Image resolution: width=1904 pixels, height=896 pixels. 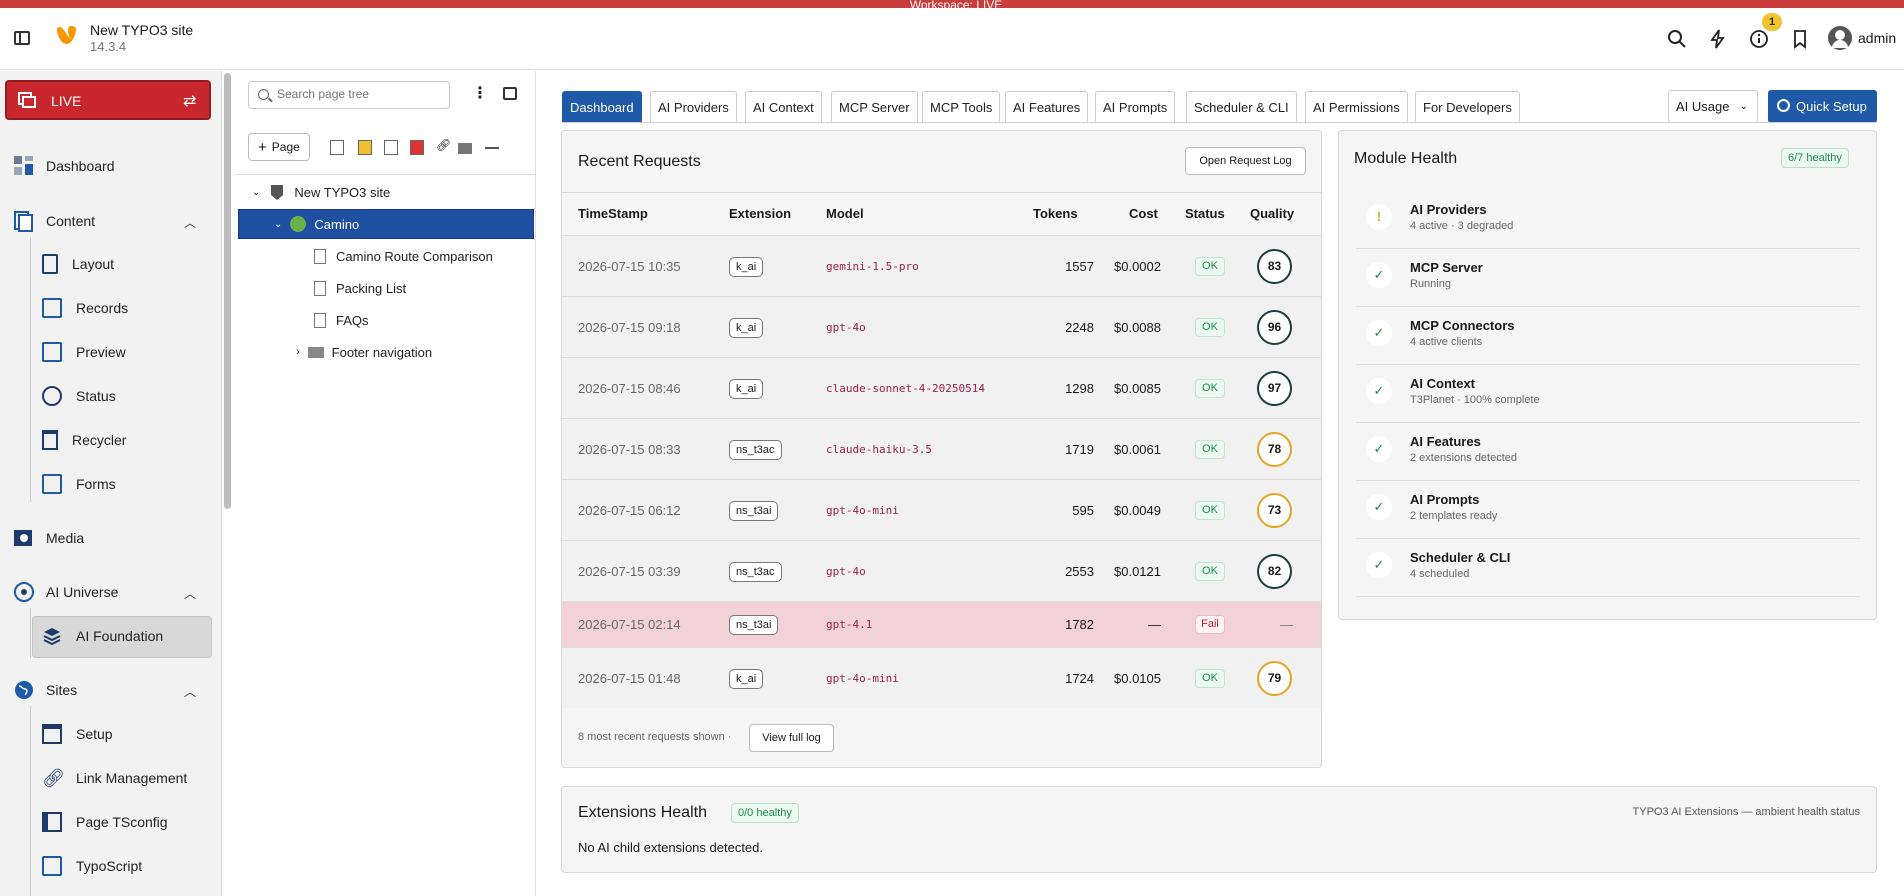 What do you see at coordinates (765, 813) in the screenshot?
I see `extensions-health-badge: 0/0 healthy` at bounding box center [765, 813].